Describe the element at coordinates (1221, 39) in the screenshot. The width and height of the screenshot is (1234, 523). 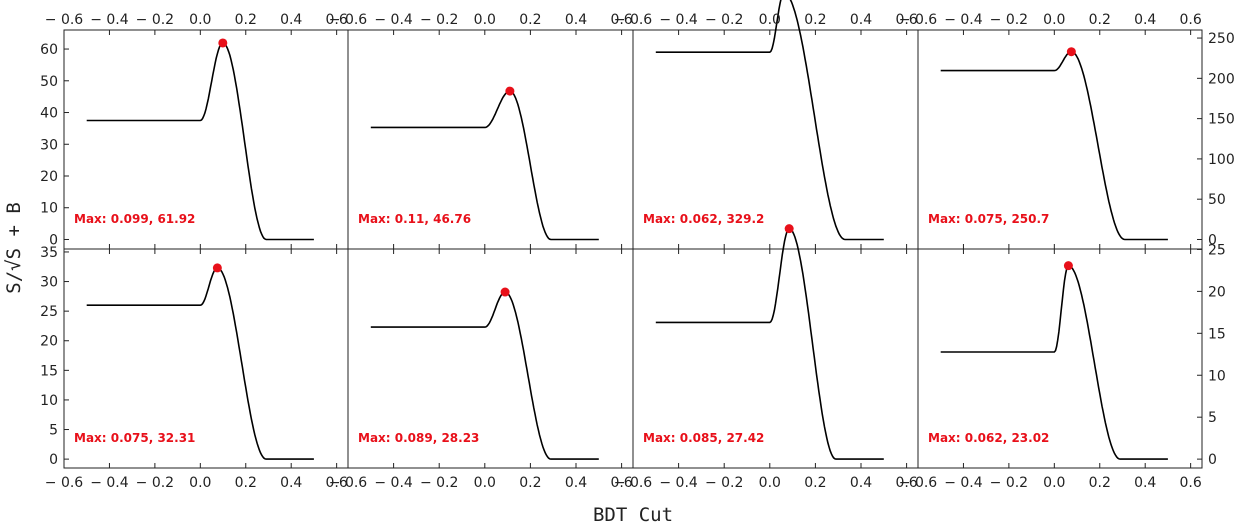
I see `y-tick-label-right: 250` at that location.